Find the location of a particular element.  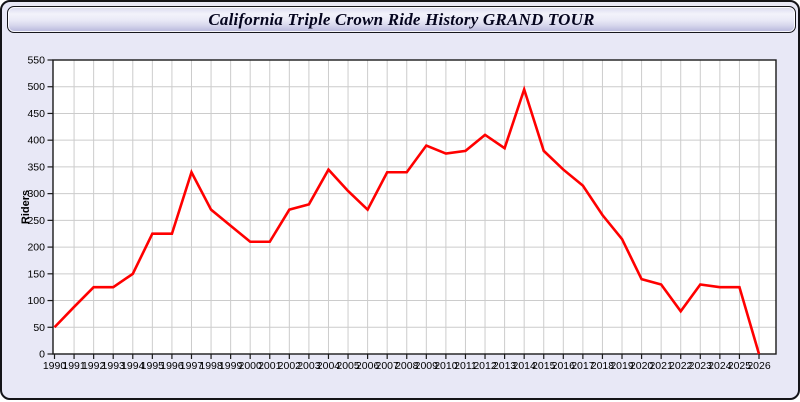

svg-text: 2026 is located at coordinates (759, 366).